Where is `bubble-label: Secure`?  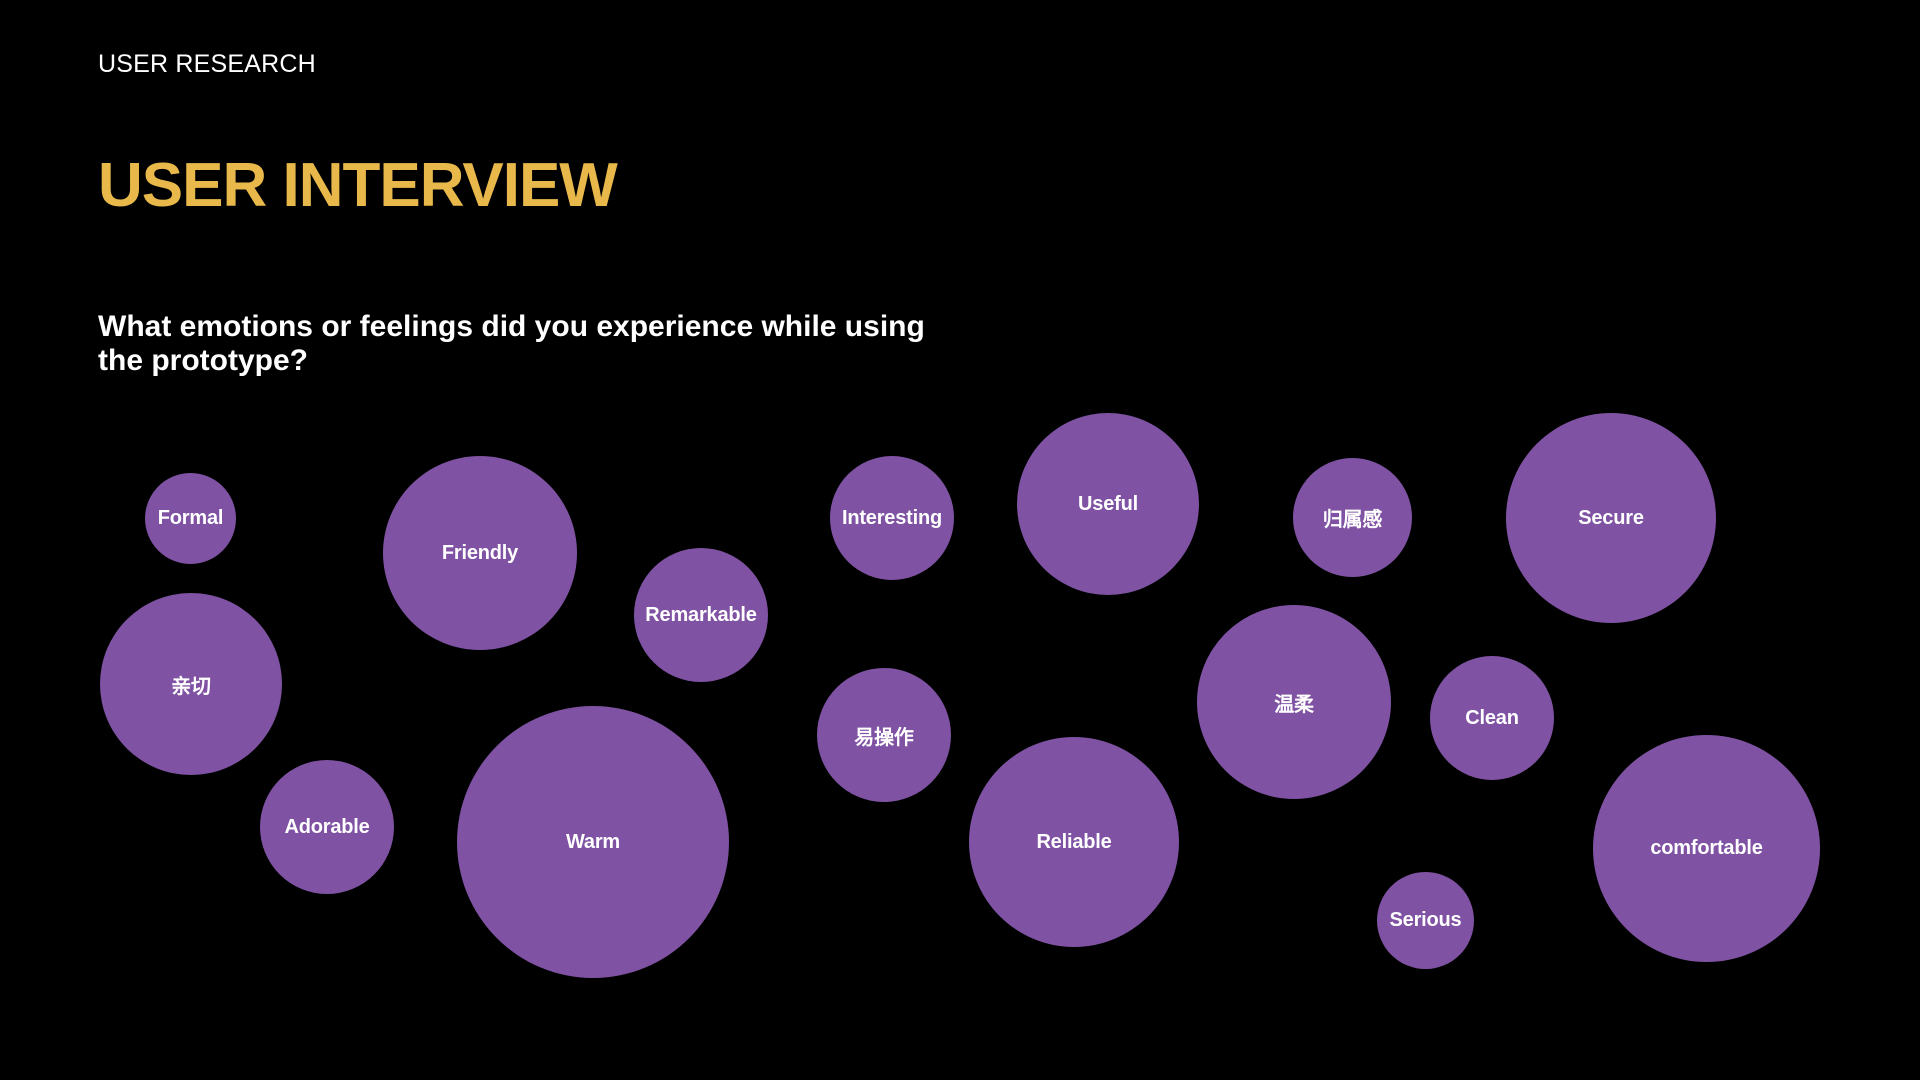 bubble-label: Secure is located at coordinates (1611, 517).